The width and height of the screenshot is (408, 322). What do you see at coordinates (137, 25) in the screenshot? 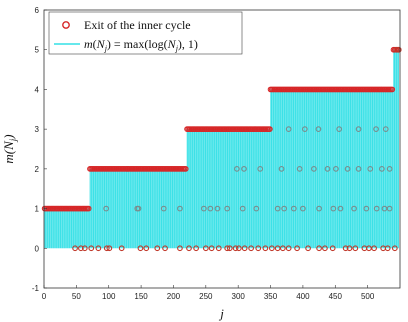
I see `legend-label-exit: Exit of the inner cycle` at bounding box center [137, 25].